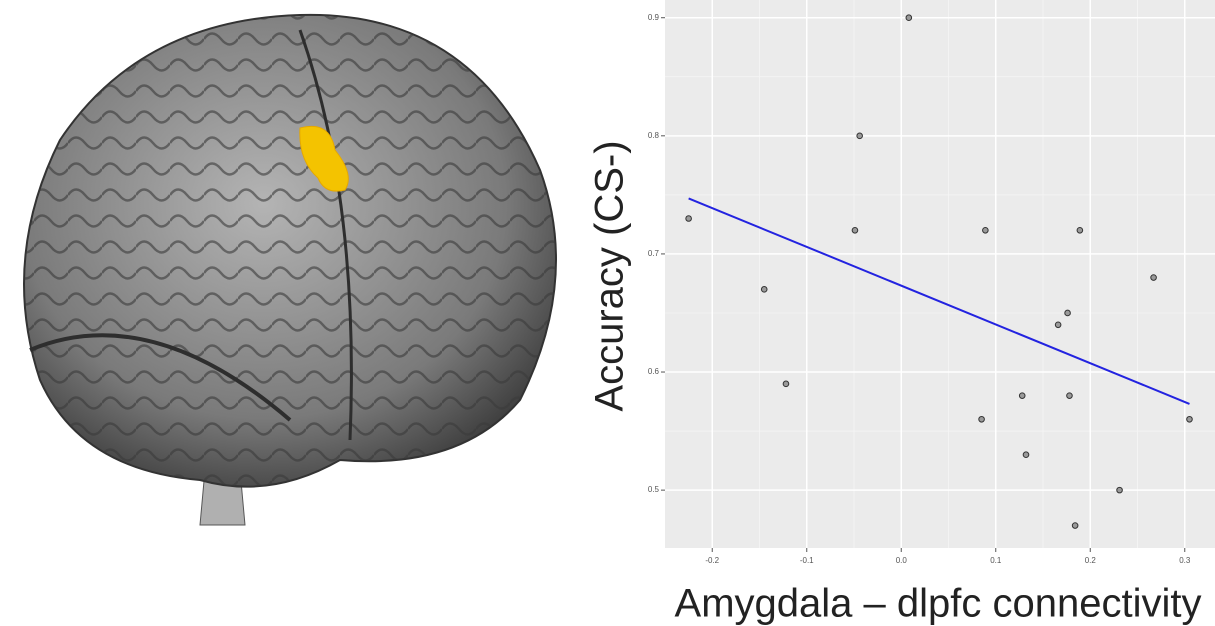 The width and height of the screenshot is (1215, 626). I want to click on x-tick-label: -0.2, so click(712, 560).